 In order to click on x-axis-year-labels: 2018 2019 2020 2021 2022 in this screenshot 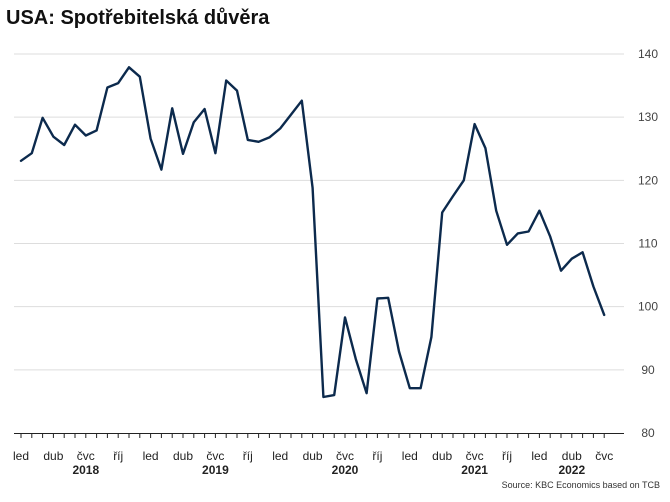, I will do `click(328, 470)`.